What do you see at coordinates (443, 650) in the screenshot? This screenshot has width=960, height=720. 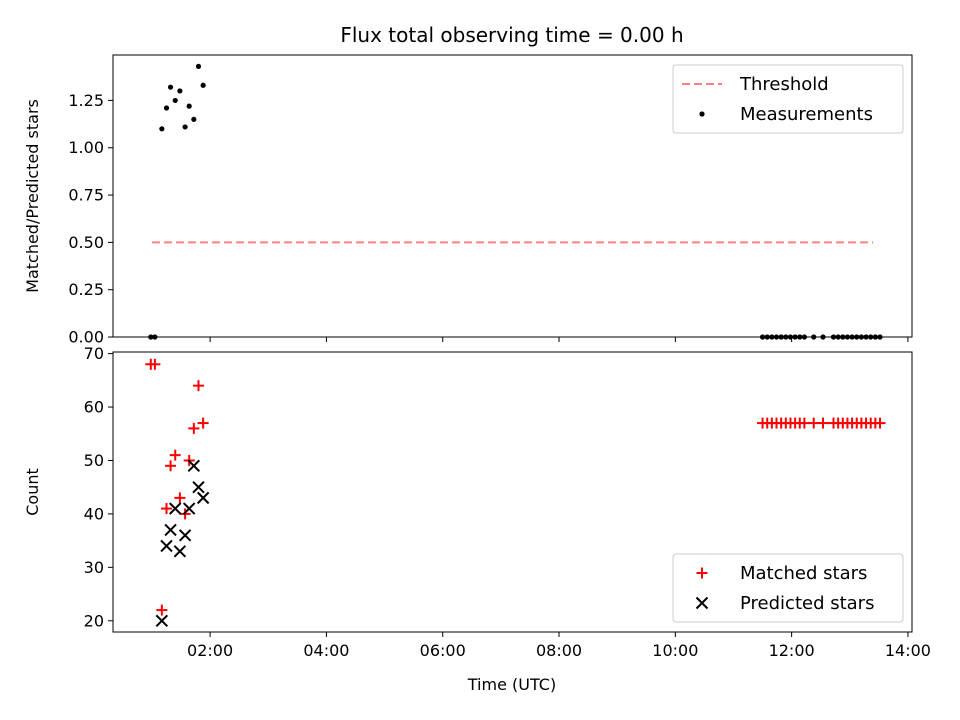 I see `x-tick-label: 06:00` at bounding box center [443, 650].